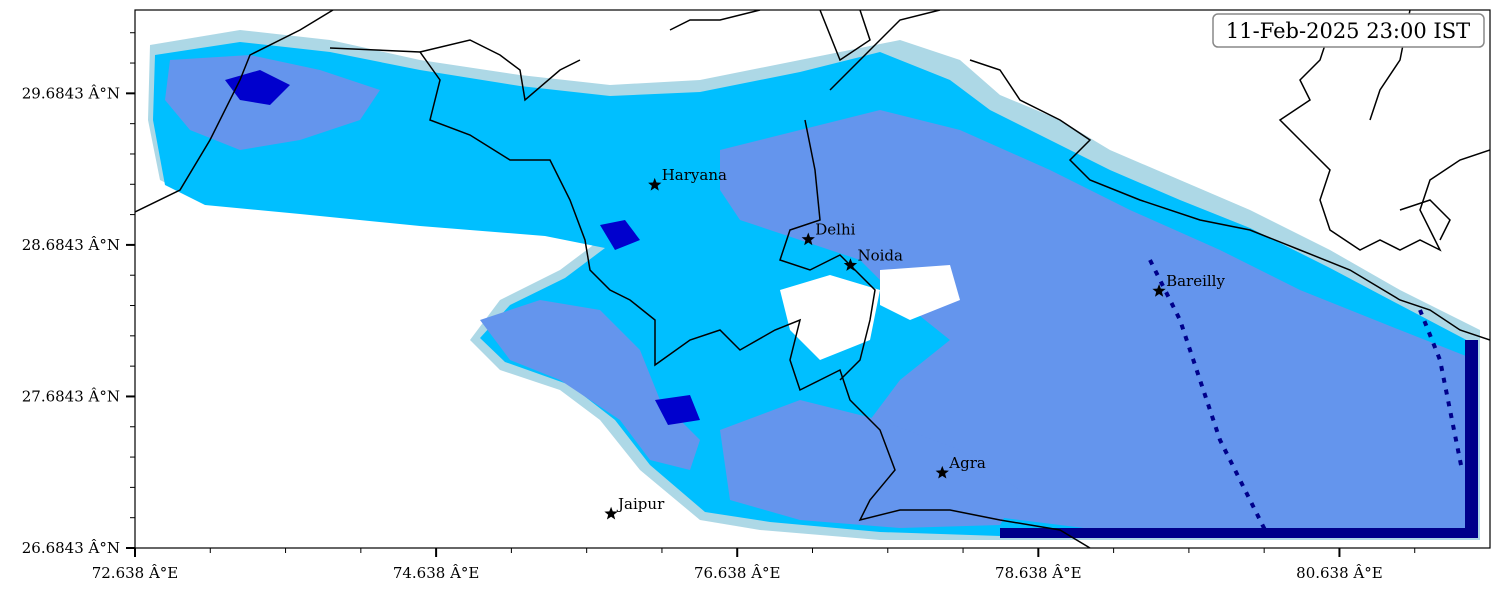  I want to click on timestamp-label: 11-Feb-2025 23:00 IST, so click(1348, 31).